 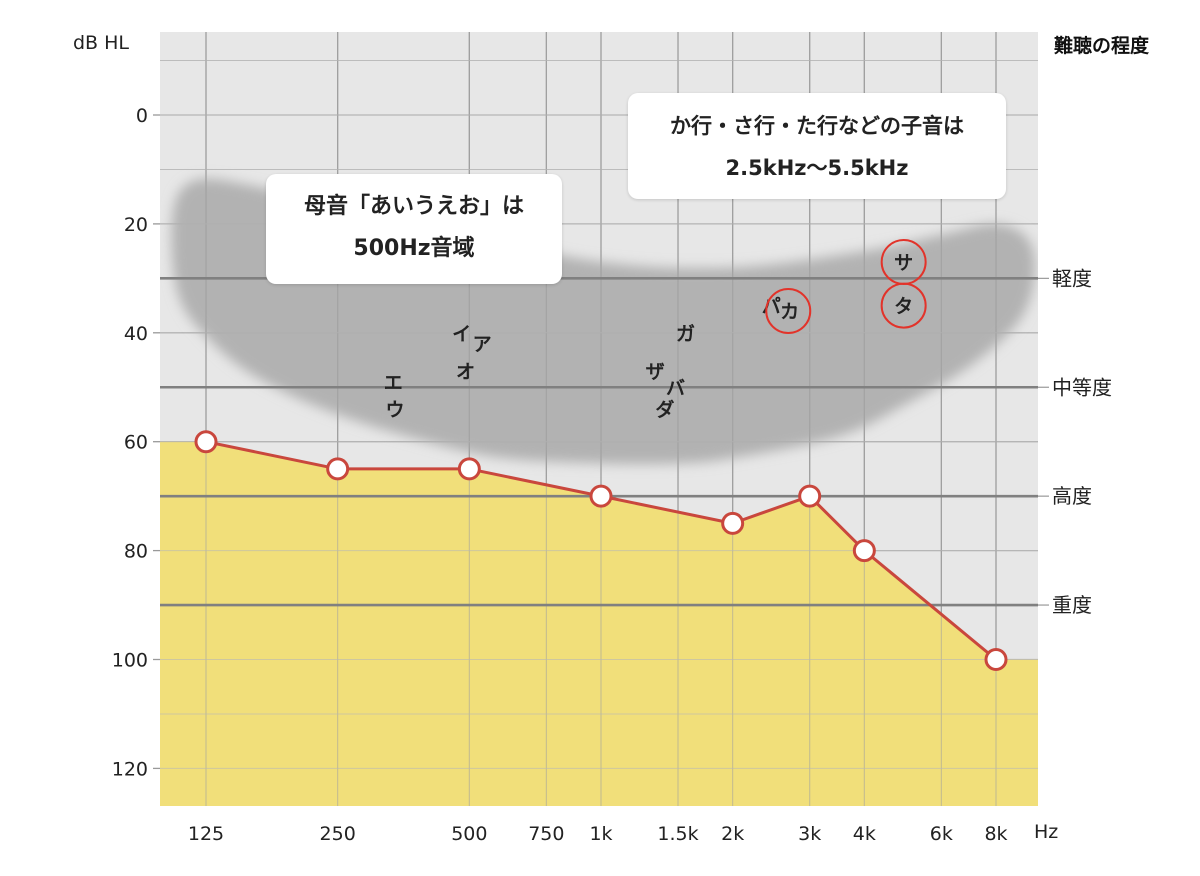 I want to click on phoneme-label: サ, so click(x=903, y=263).